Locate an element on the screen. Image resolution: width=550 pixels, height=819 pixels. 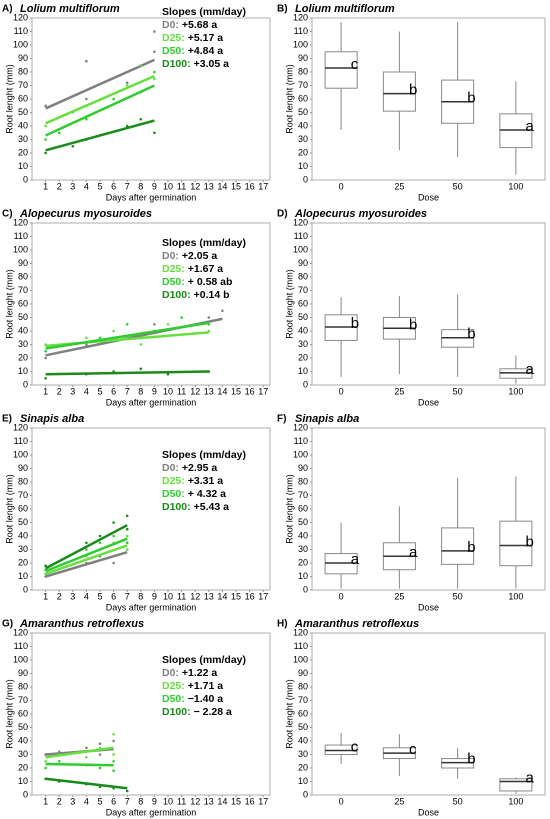
significance-letter: a is located at coordinates (529, 369).